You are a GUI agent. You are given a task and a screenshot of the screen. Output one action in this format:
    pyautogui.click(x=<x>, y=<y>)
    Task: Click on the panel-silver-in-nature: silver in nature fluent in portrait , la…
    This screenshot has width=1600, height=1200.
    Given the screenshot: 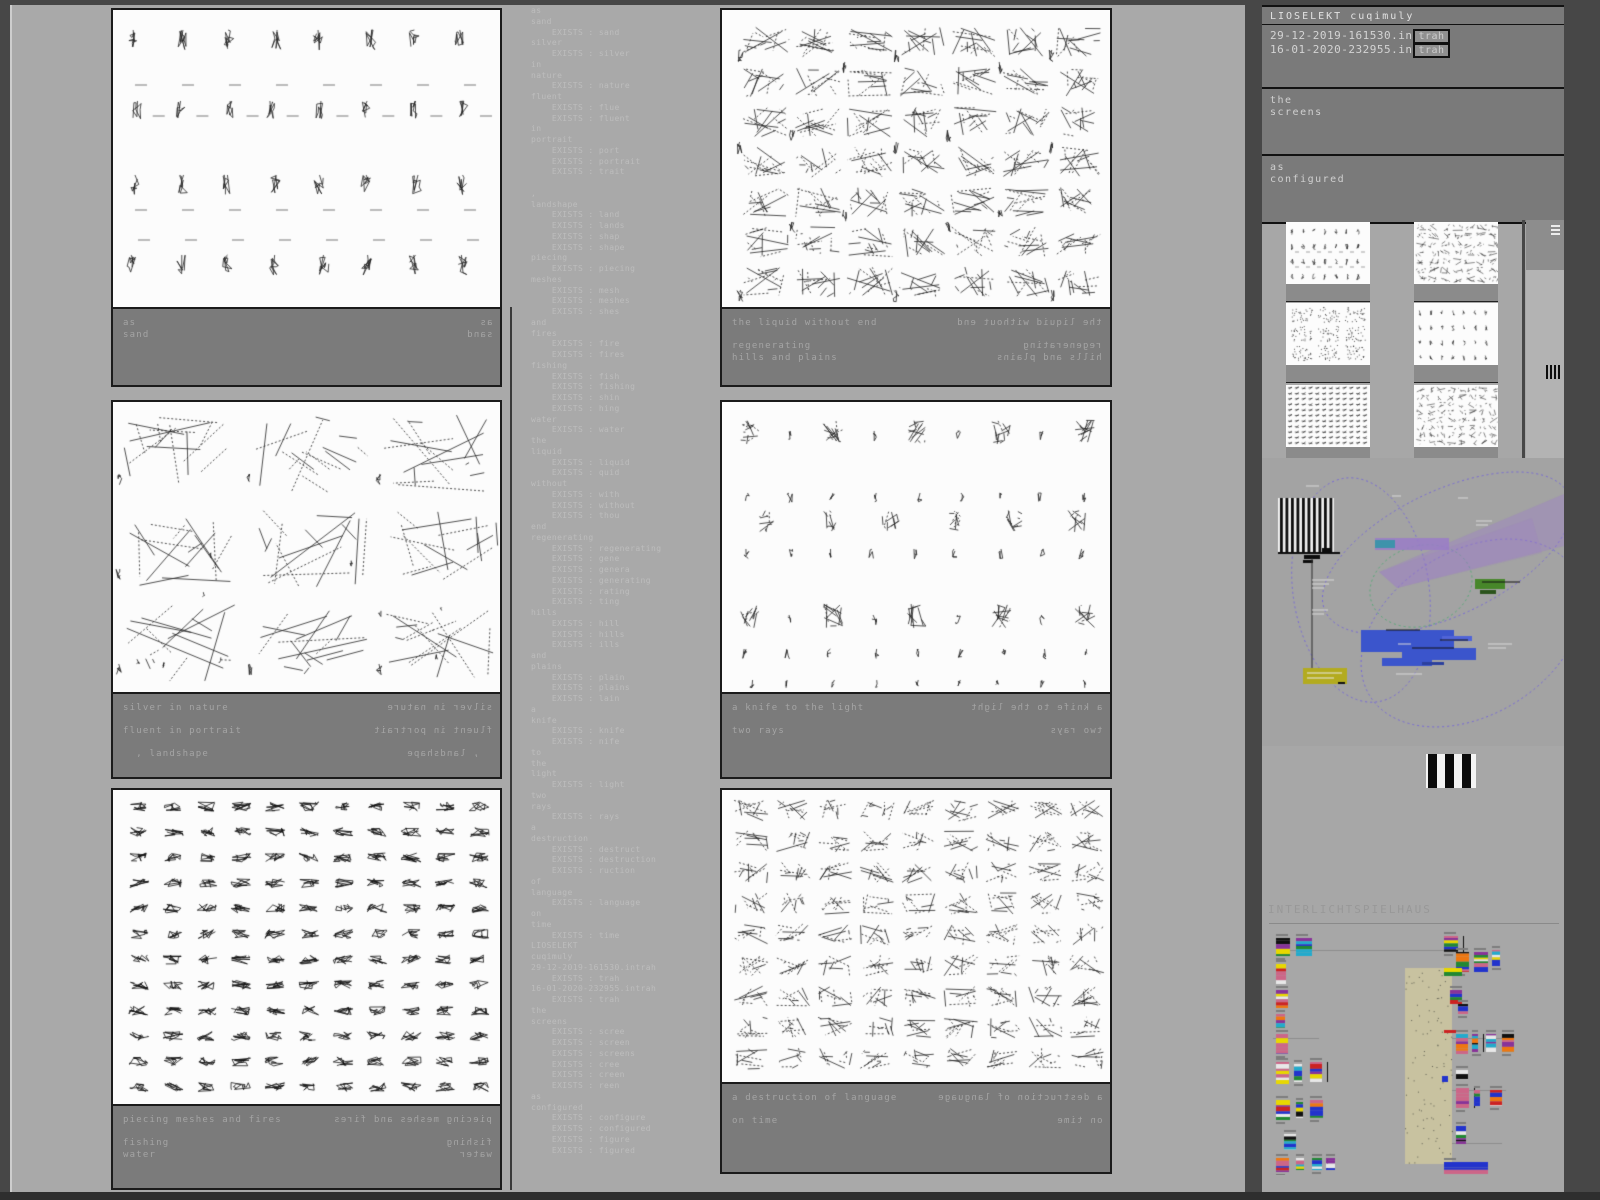 What is the action you would take?
    pyautogui.click(x=306, y=589)
    